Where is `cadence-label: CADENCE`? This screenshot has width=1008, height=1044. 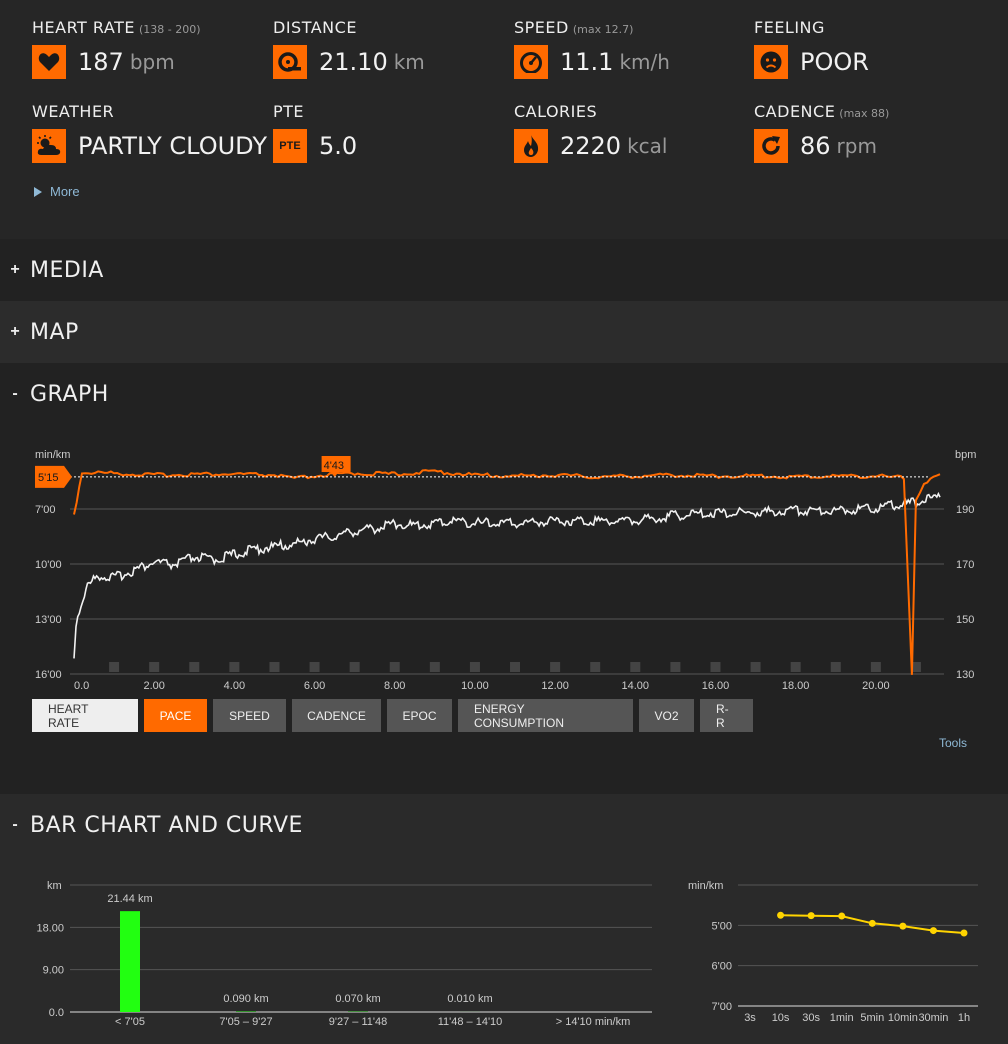
cadence-label: CADENCE is located at coordinates (795, 111).